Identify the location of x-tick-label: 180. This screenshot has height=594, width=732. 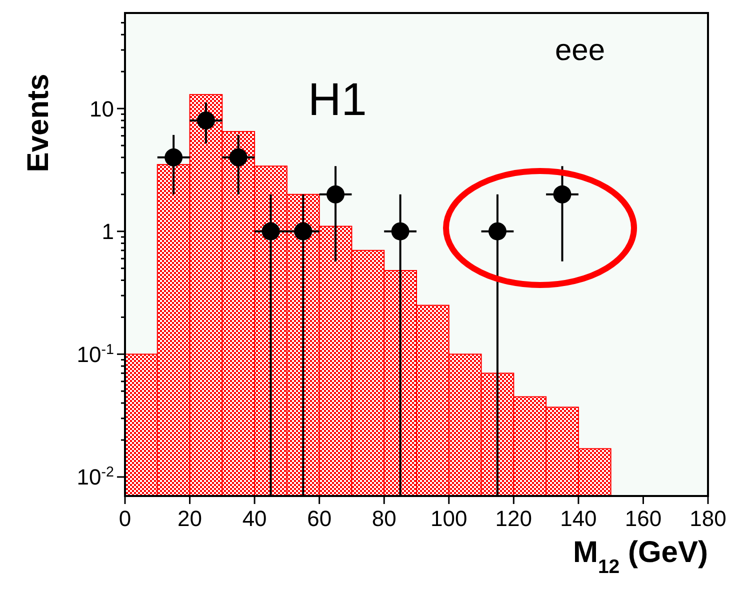
(708, 518).